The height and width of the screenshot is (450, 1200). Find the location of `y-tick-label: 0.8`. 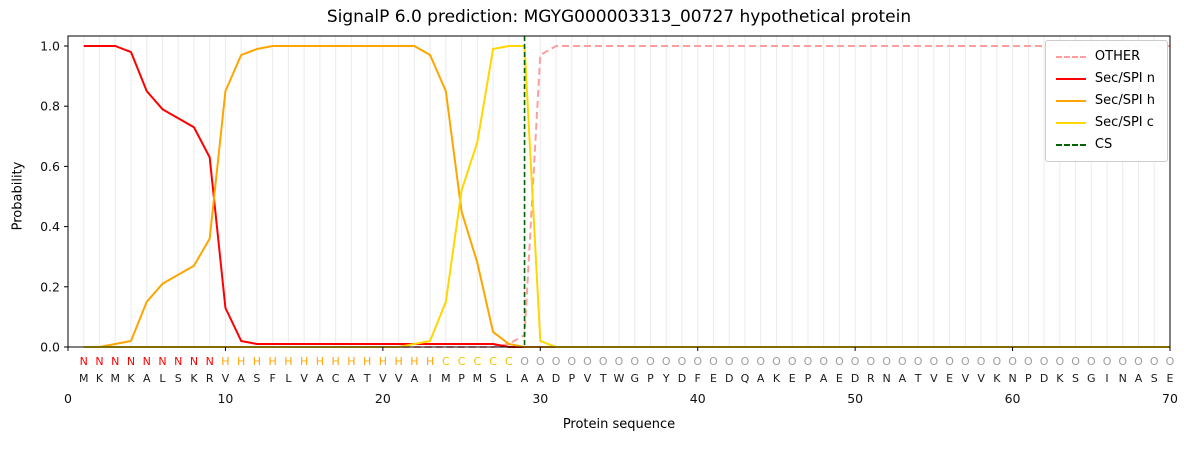

y-tick-label: 0.8 is located at coordinates (50, 106).